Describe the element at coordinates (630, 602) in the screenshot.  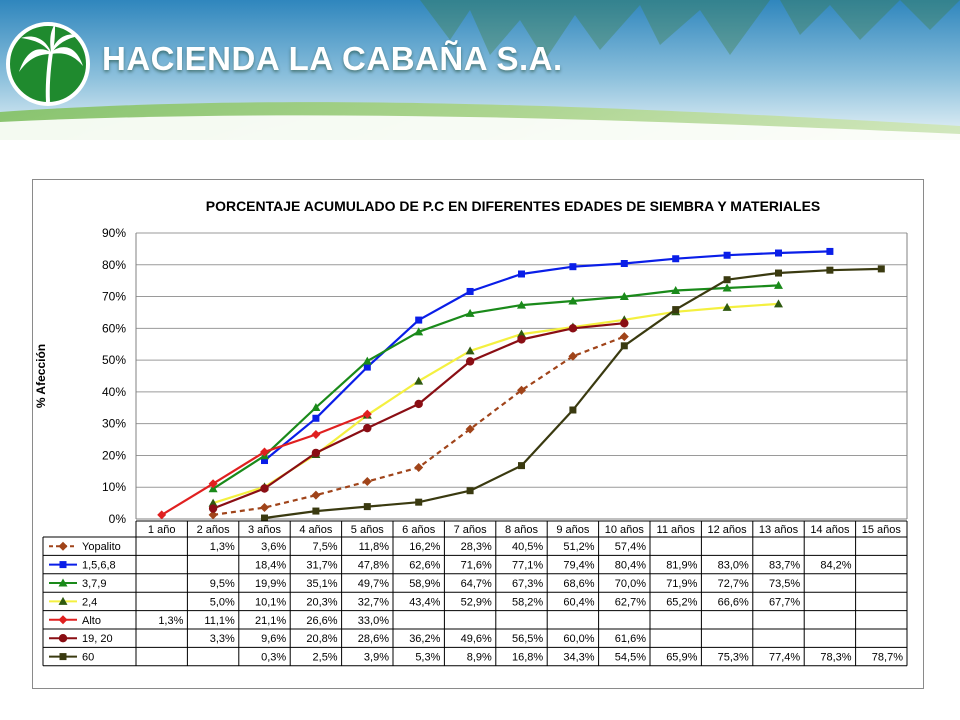
I see `data-label: 62,7%` at that location.